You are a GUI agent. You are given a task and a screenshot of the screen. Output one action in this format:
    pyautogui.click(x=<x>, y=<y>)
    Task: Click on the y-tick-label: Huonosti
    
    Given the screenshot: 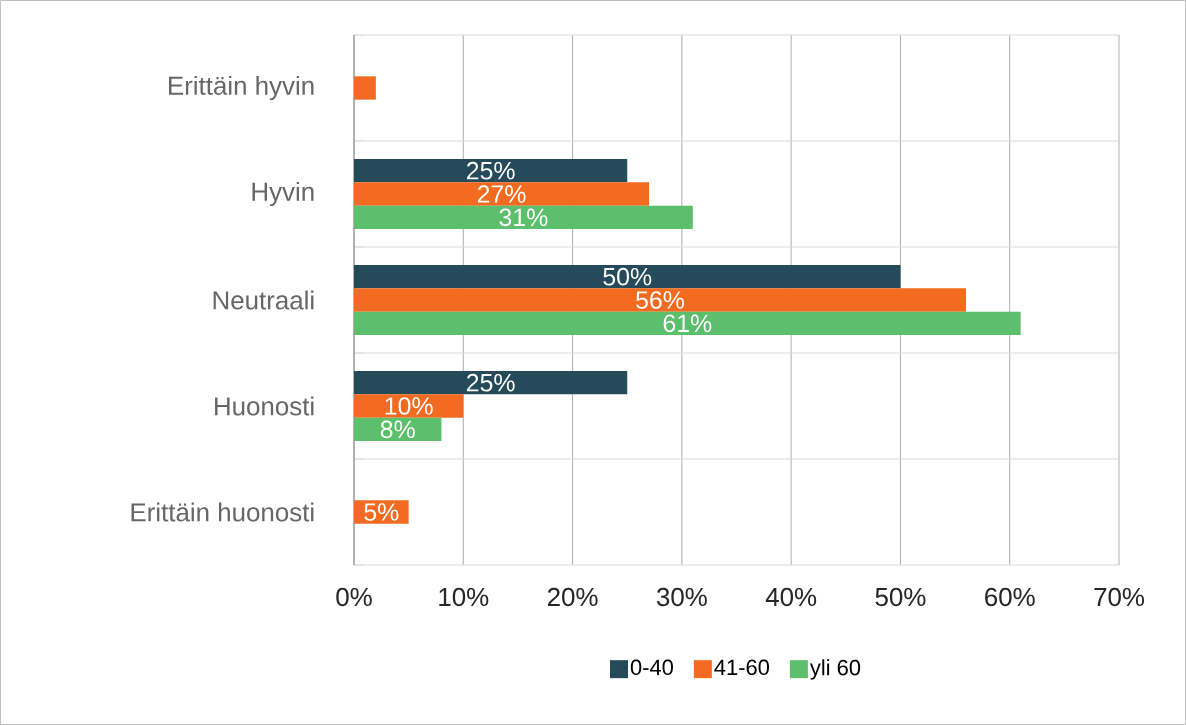 What is the action you would take?
    pyautogui.click(x=264, y=406)
    